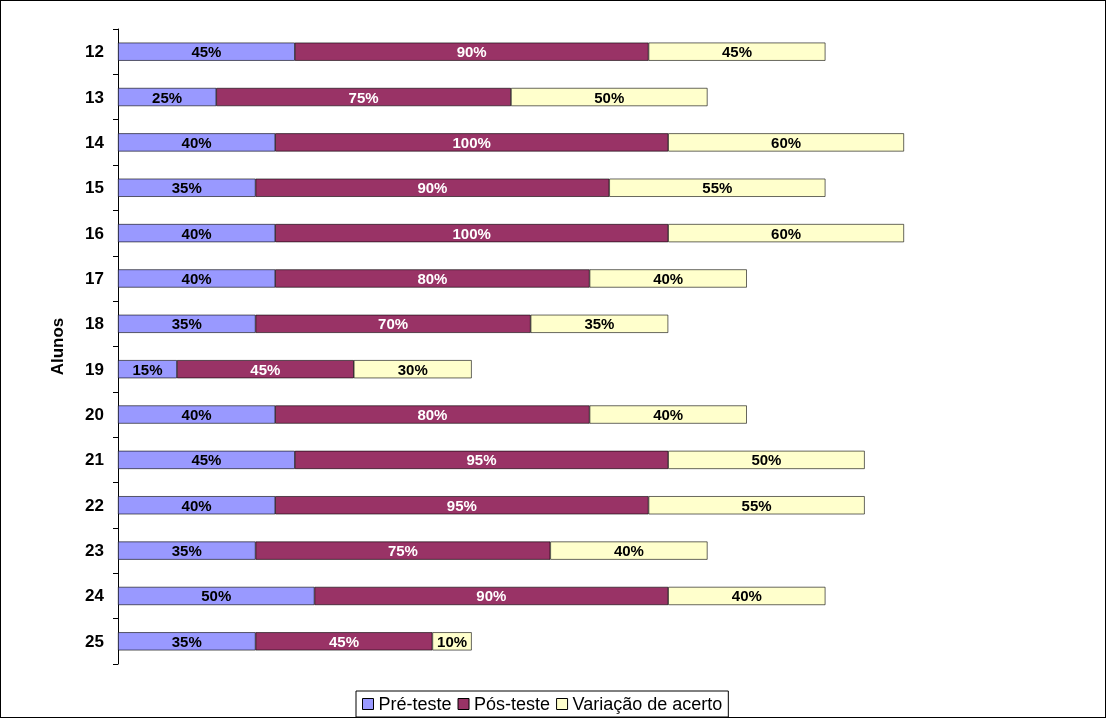 This screenshot has height=718, width=1106. Describe the element at coordinates (94, 324) in the screenshot. I see `y-tick-label: 18` at that location.